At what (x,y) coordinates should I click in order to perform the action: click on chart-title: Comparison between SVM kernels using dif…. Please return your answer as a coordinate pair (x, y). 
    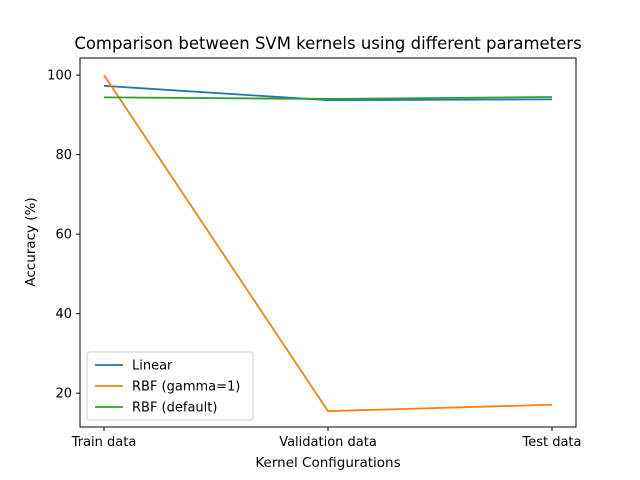
    Looking at the image, I should click on (327, 43).